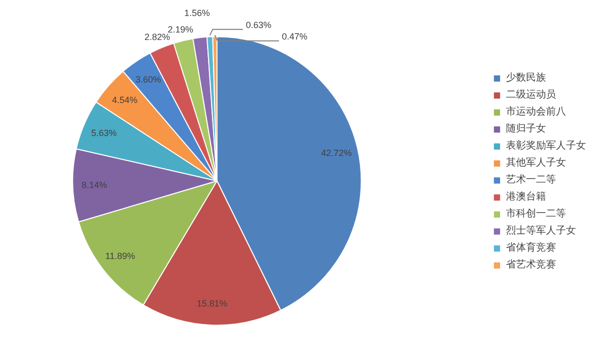 The height and width of the screenshot is (342, 596). Describe the element at coordinates (95, 185) in the screenshot. I see `data-label: 8.14%` at that location.